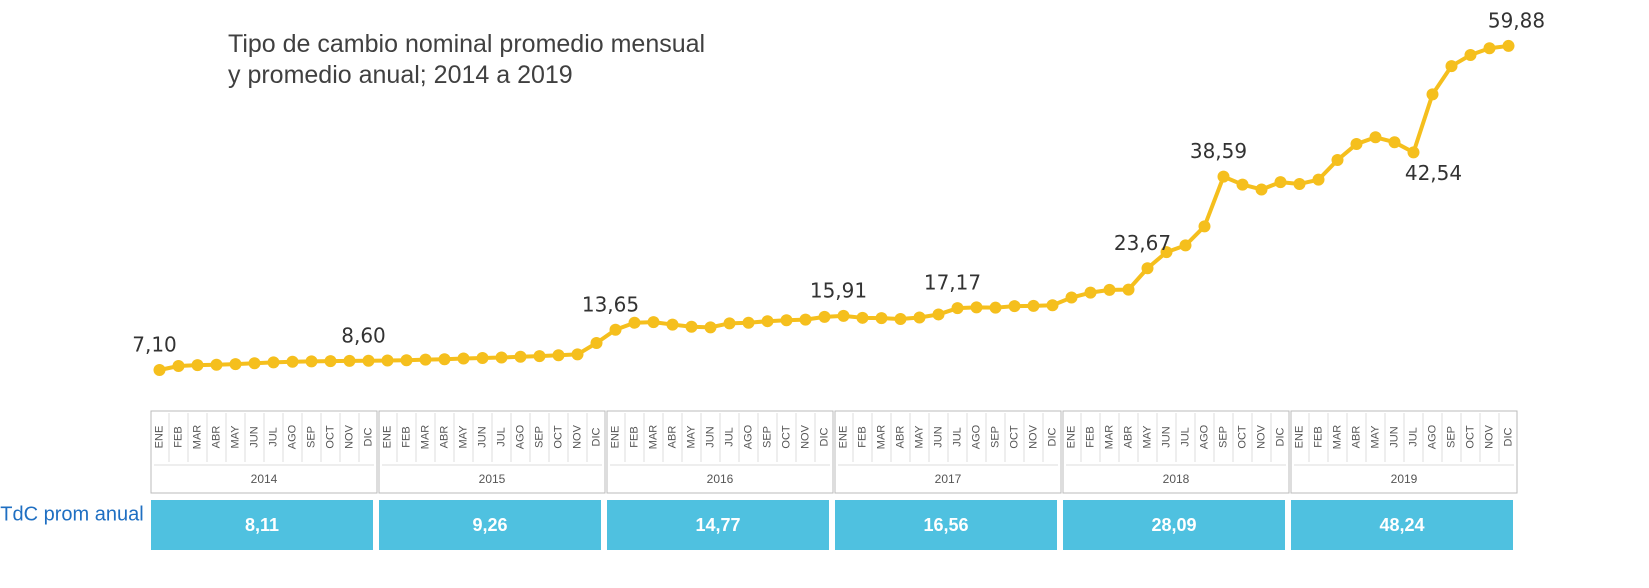  Describe the element at coordinates (945, 525) in the screenshot. I see `annual-value: 16,56` at that location.